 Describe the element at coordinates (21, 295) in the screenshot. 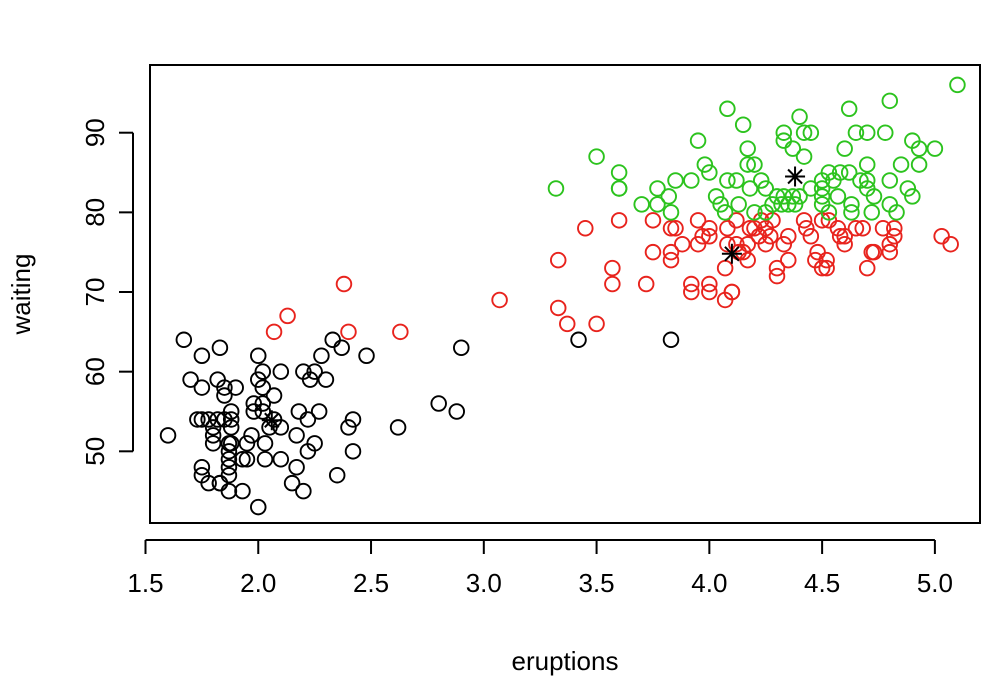

I see `y-axis-title: waiting` at that location.